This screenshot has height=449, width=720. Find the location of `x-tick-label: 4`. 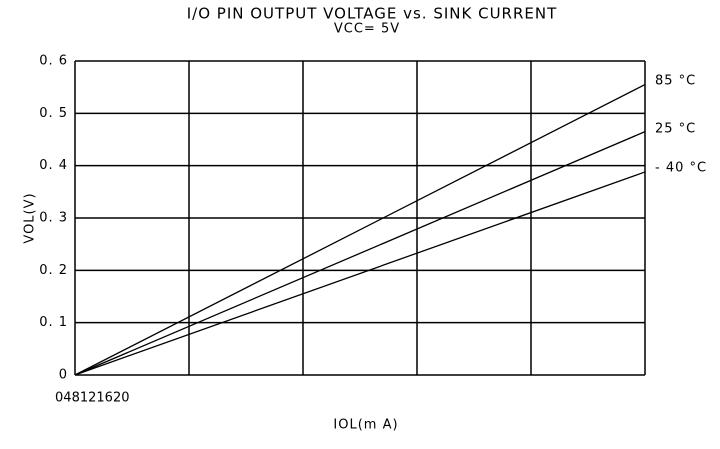

x-tick-label: 4 is located at coordinates (67, 398).